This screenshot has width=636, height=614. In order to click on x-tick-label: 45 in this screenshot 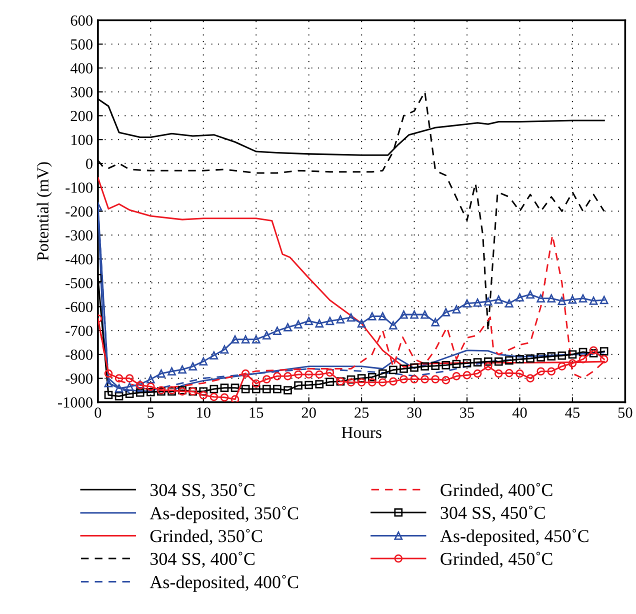, I will do `click(572, 413)`.